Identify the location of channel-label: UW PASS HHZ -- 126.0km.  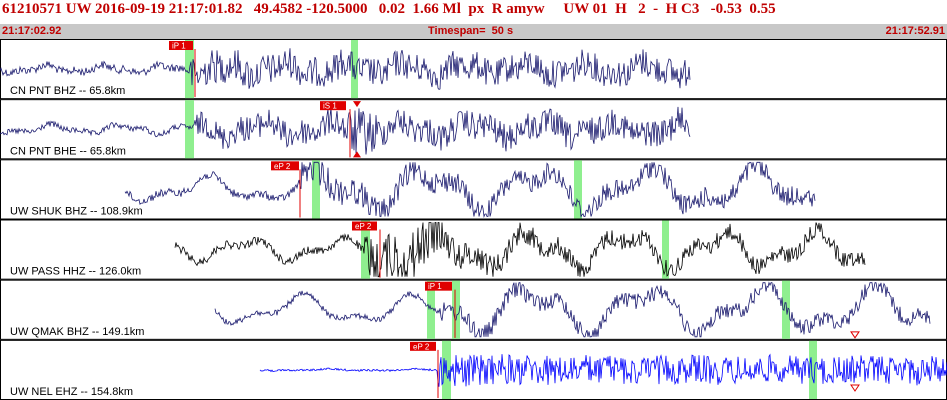
(75, 272).